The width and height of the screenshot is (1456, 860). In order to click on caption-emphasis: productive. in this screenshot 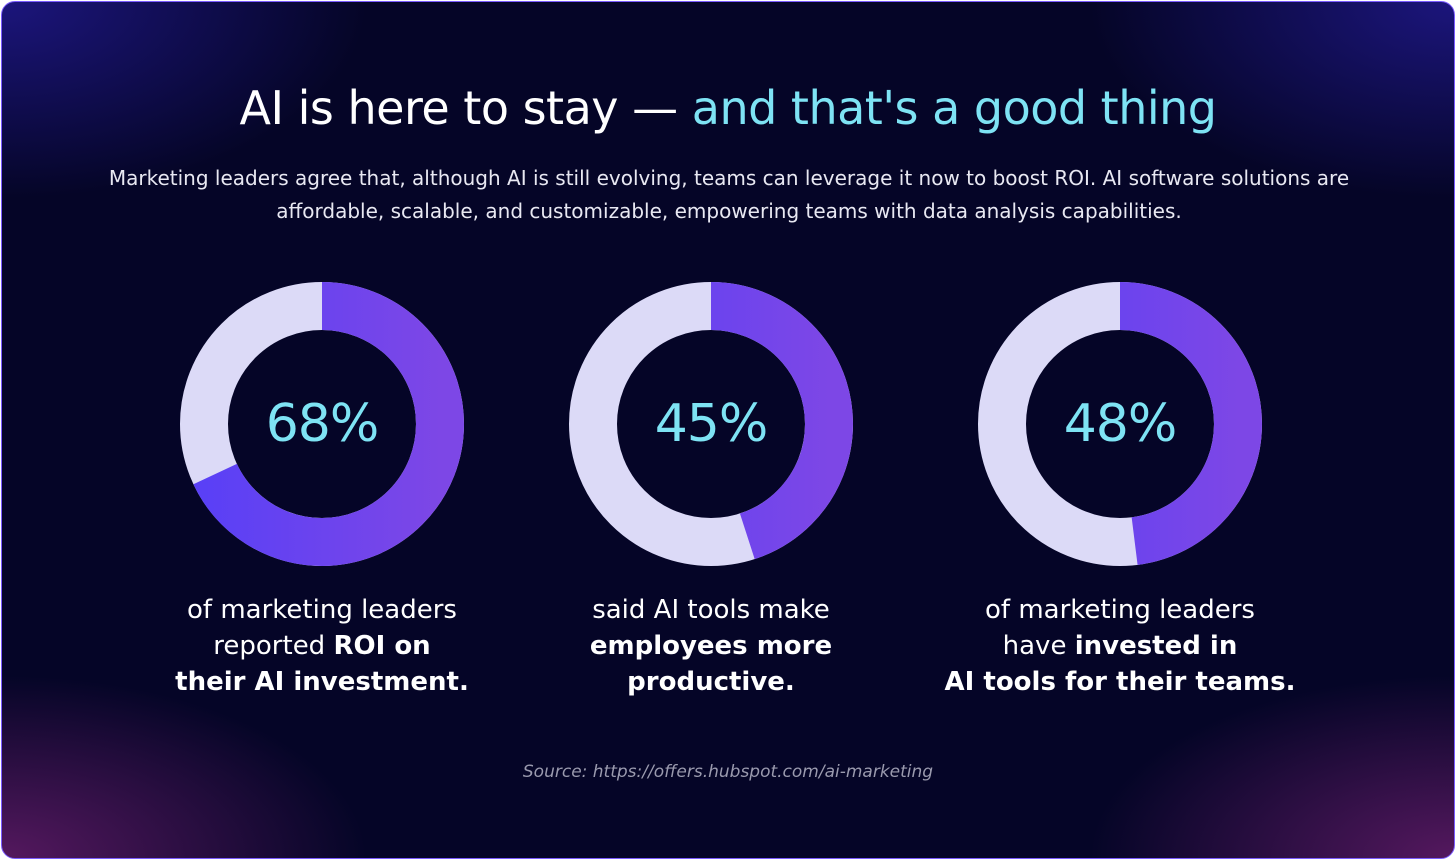, I will do `click(711, 682)`.